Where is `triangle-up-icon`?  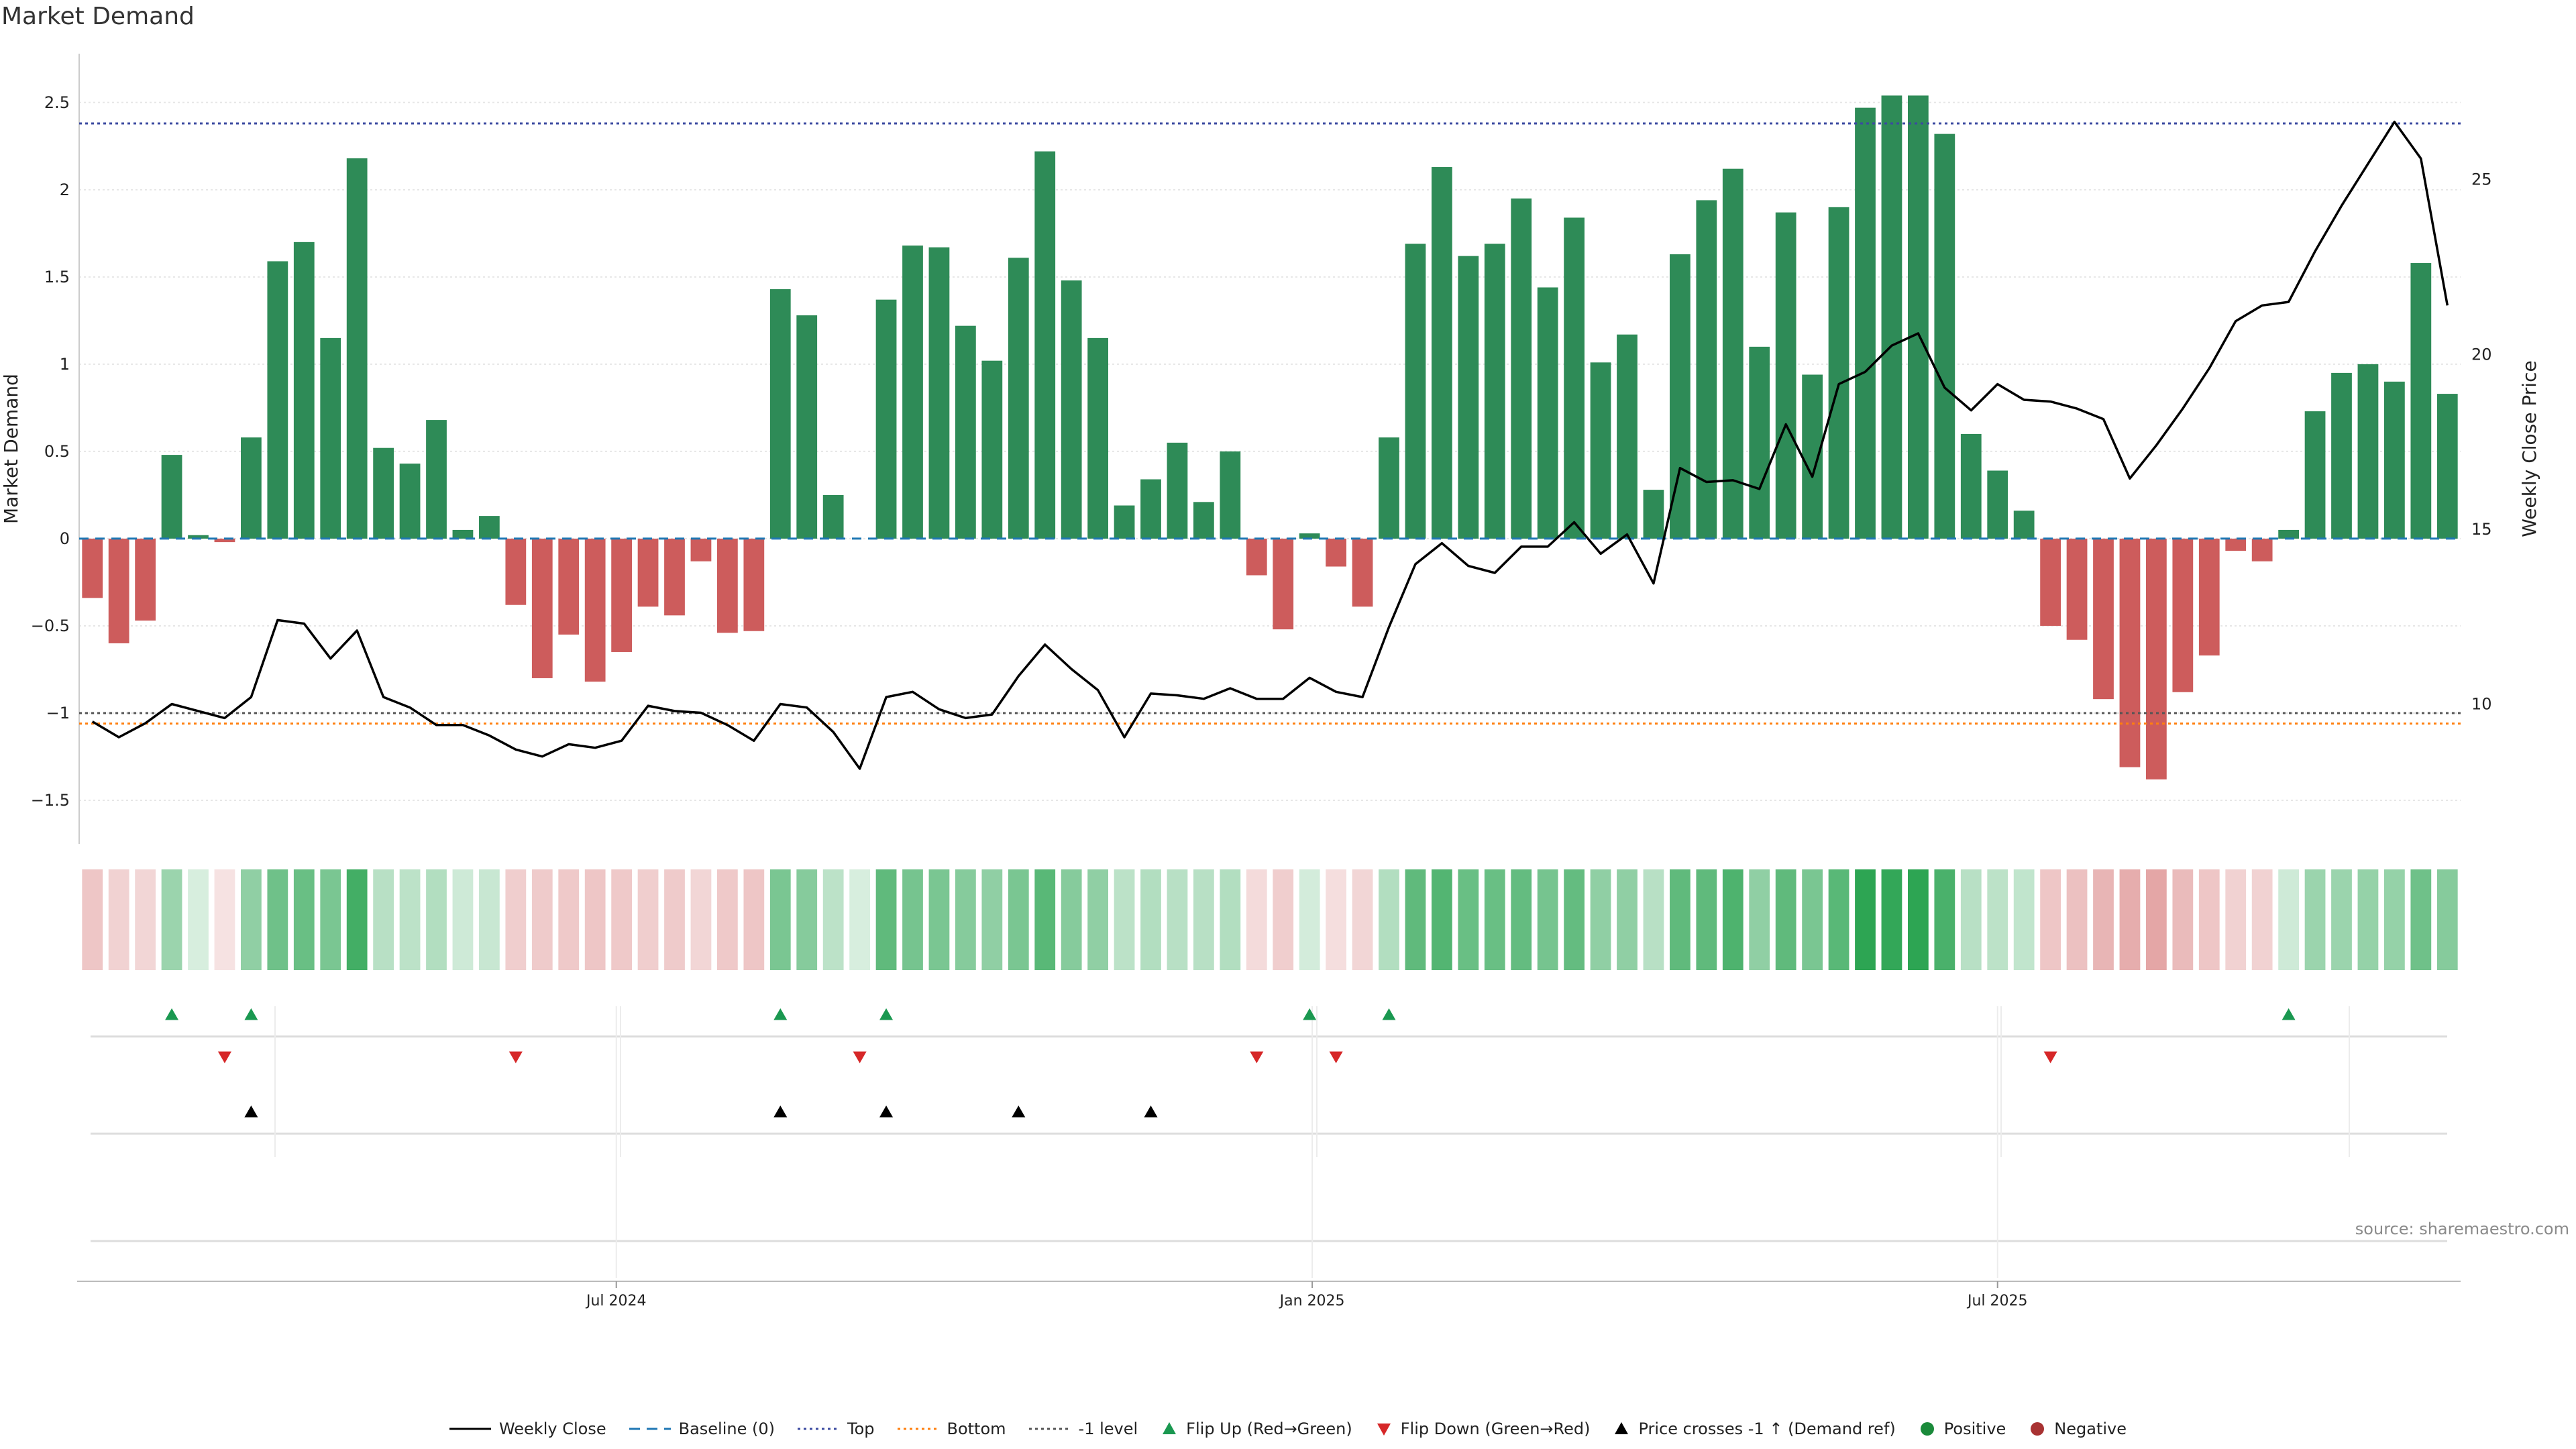 triangle-up-icon is located at coordinates (1169, 1429).